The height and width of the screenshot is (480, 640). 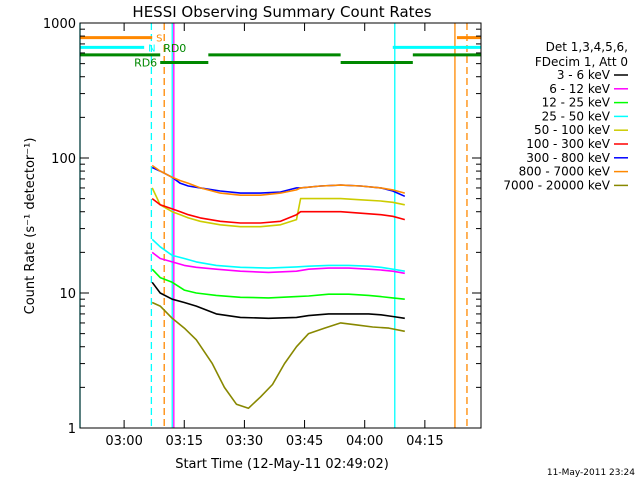 What do you see at coordinates (580, 89) in the screenshot?
I see `legend-label-6-12-kev: 6 - 12 keV` at bounding box center [580, 89].